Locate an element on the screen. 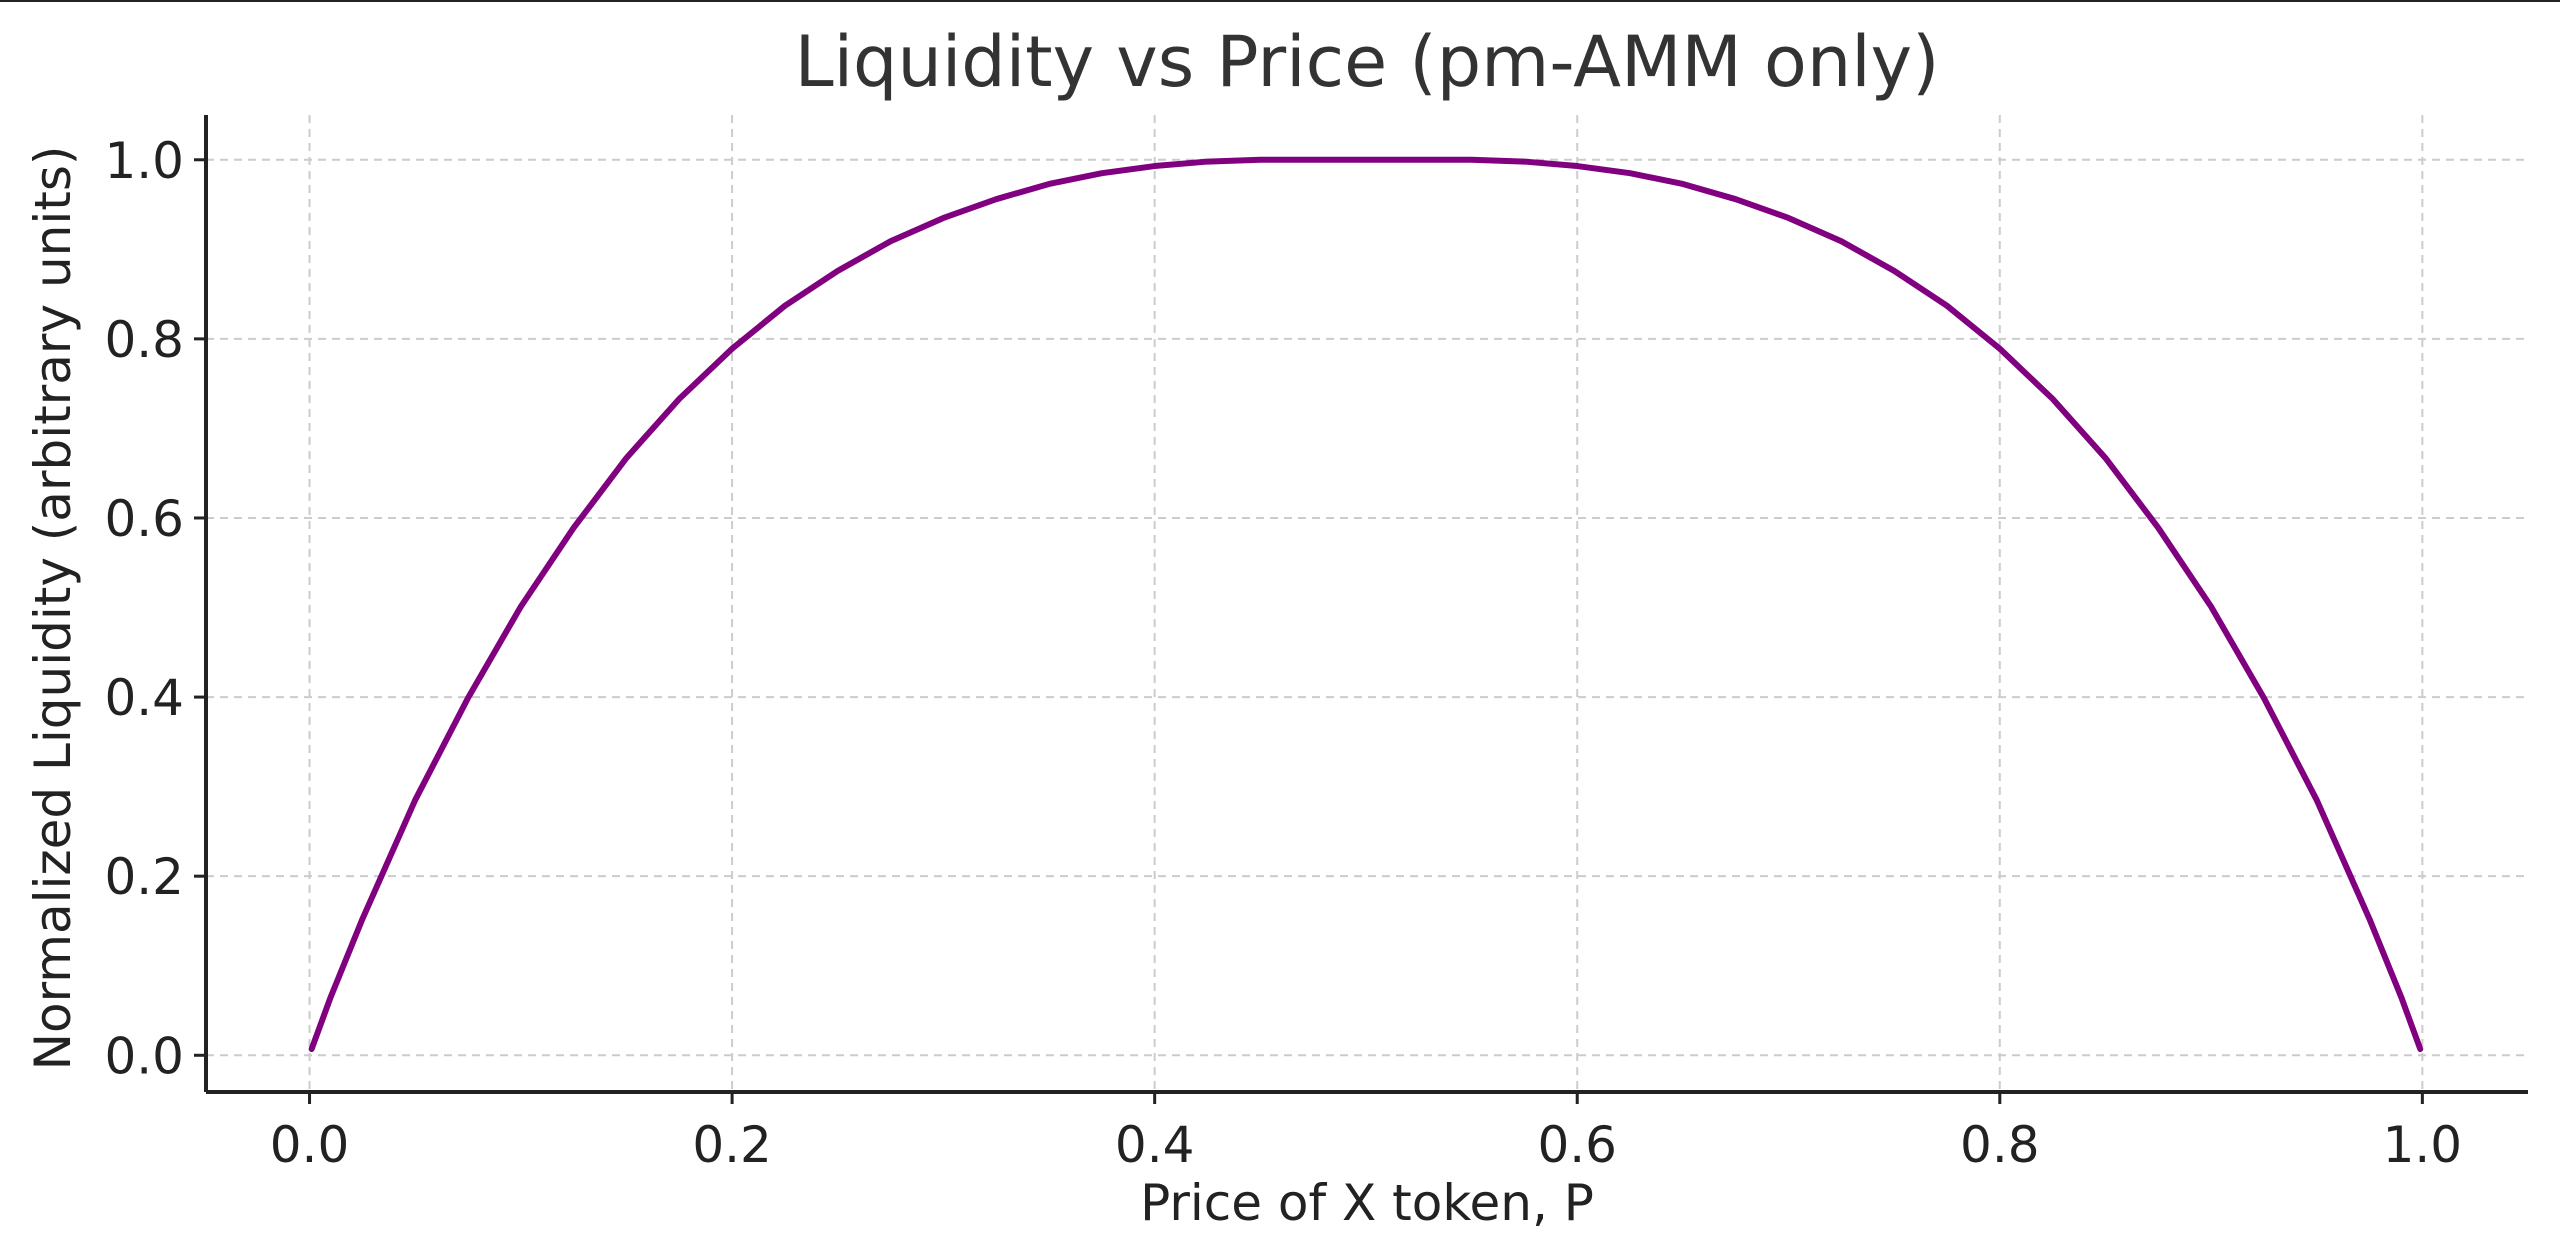 This screenshot has width=2560, height=1260. x-tick-label-2: 0.4 is located at coordinates (1155, 1145).